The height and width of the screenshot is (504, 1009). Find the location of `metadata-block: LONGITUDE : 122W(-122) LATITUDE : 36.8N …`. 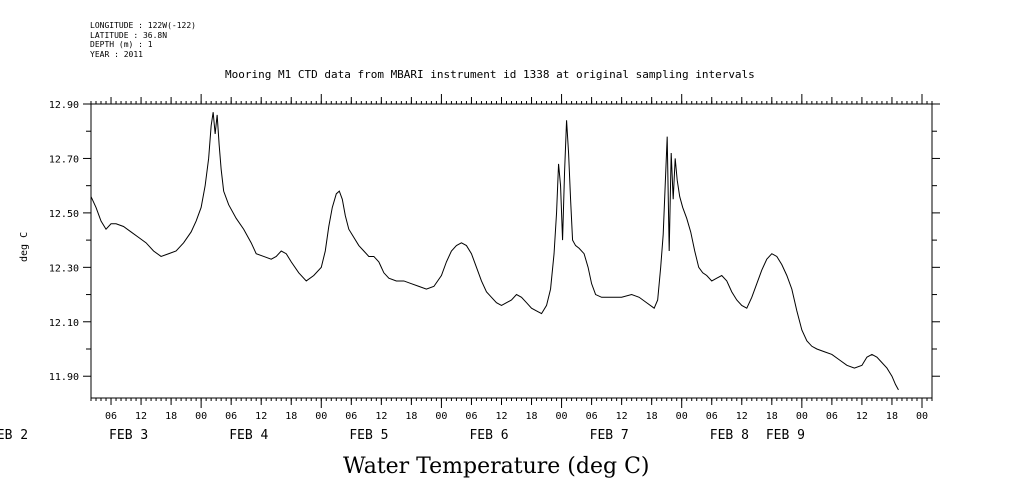

metadata-block: LONGITUDE : 122W(-122) LATITUDE : 36.8N … is located at coordinates (143, 40).